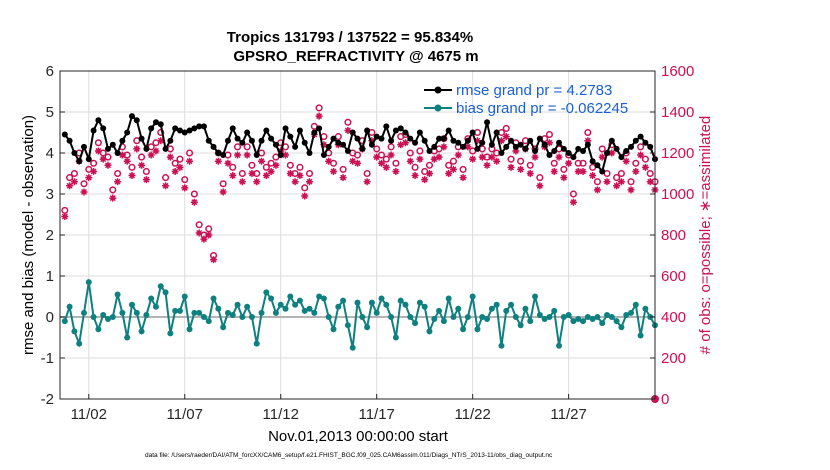  I want to click on y2-tick-label-6: 1200, so click(677, 153).